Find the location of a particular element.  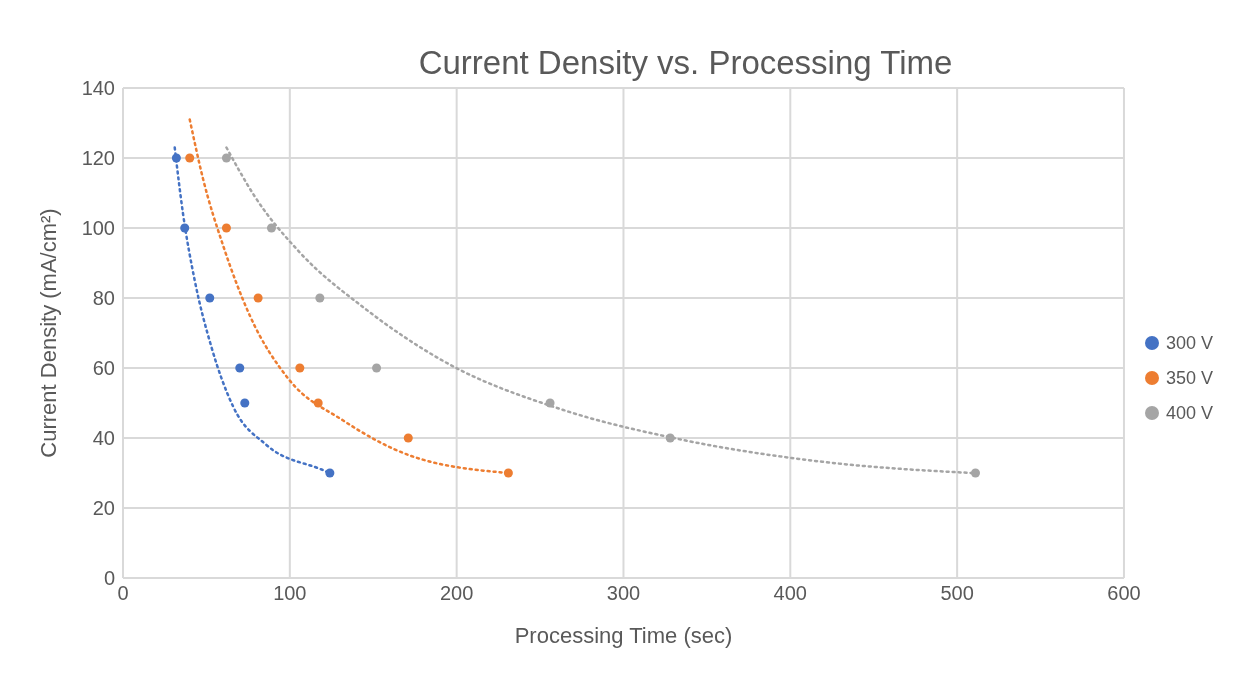

x-axis-title: Processing Time (sec) is located at coordinates (623, 635).